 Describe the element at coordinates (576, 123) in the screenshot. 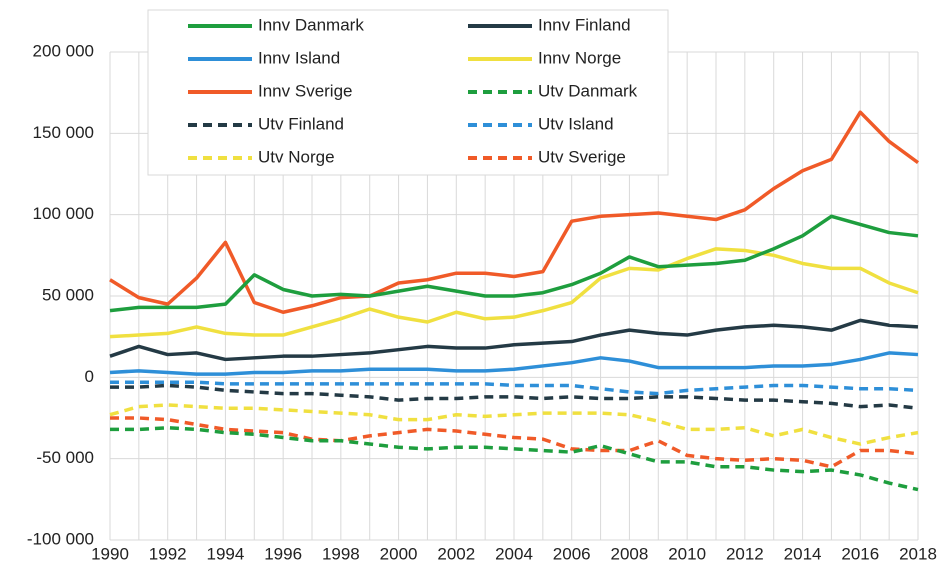

I see `legend-label: Utv Island` at that location.